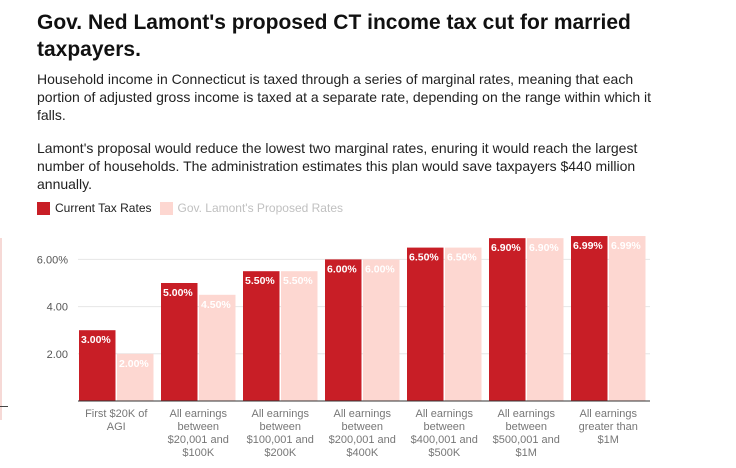 This screenshot has height=468, width=736. Describe the element at coordinates (626, 246) in the screenshot. I see `bar-proposed-value-label: 6.99%` at that location.